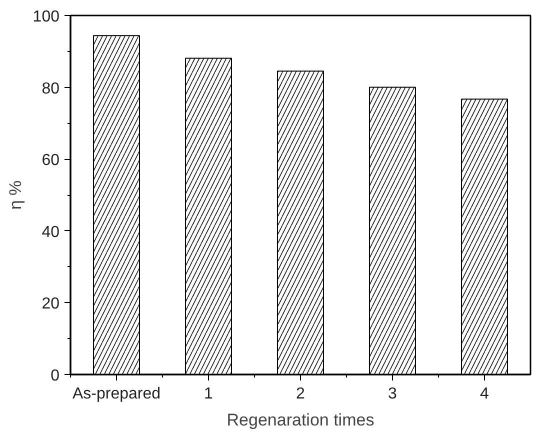 Image resolution: width=540 pixels, height=434 pixels. Describe the element at coordinates (209, 394) in the screenshot. I see `x-tick-label: 1` at that location.